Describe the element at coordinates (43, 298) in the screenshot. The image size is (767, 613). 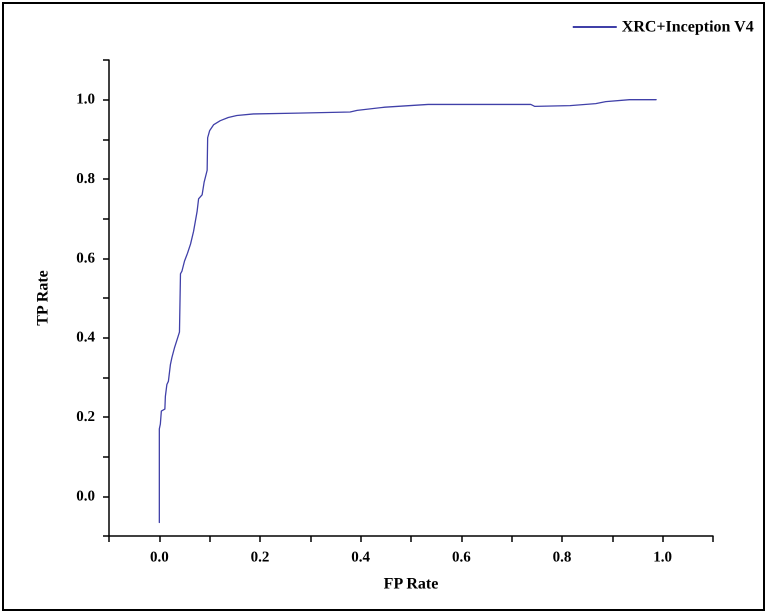
I see `y-axis-title: TP Rate` at that location.